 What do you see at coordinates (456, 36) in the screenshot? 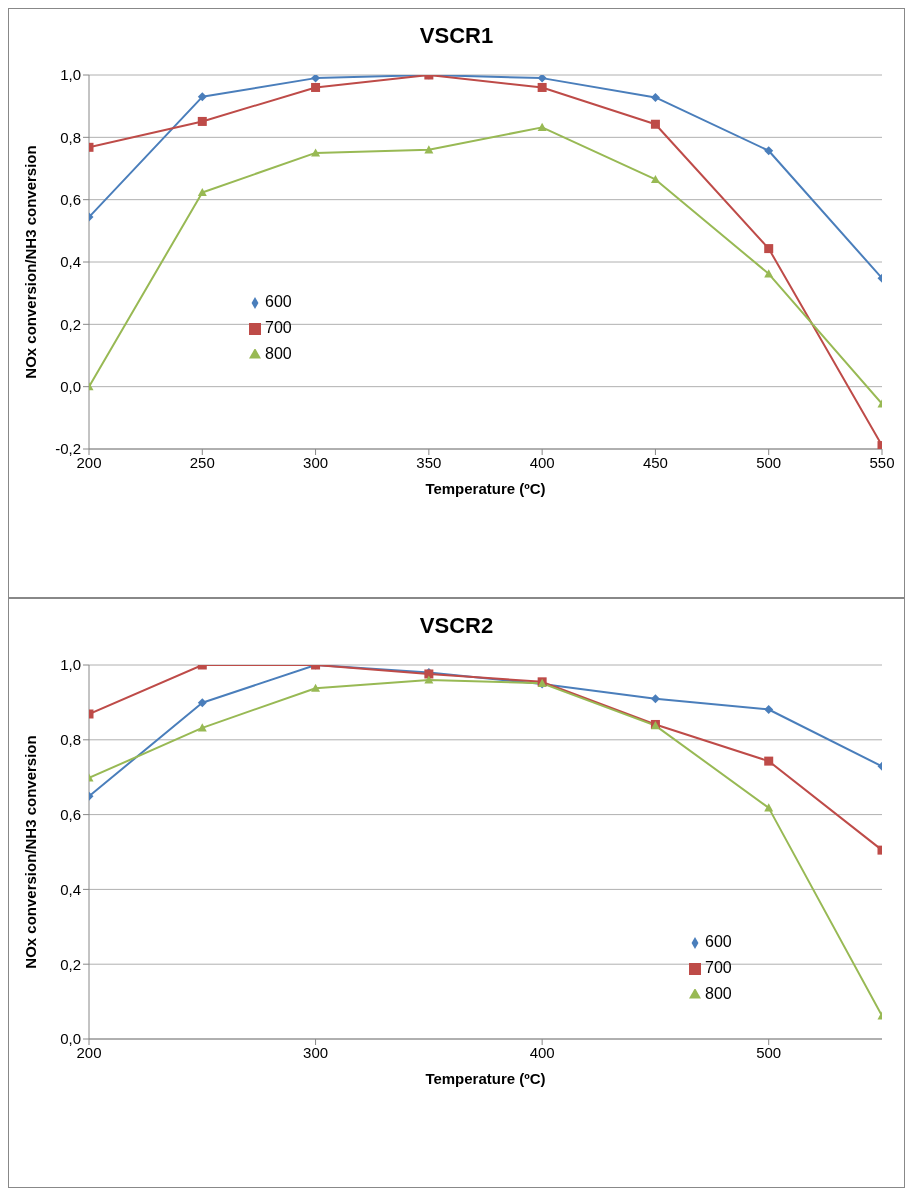
I see `chart-title: VSCR1` at bounding box center [456, 36].